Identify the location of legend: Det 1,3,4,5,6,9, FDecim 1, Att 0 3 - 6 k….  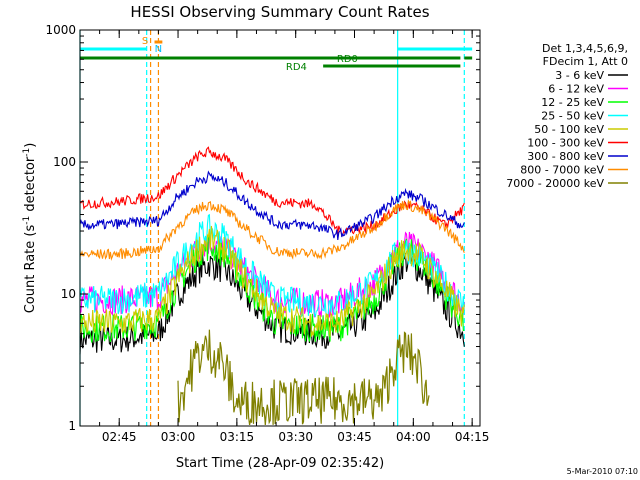
(567, 116).